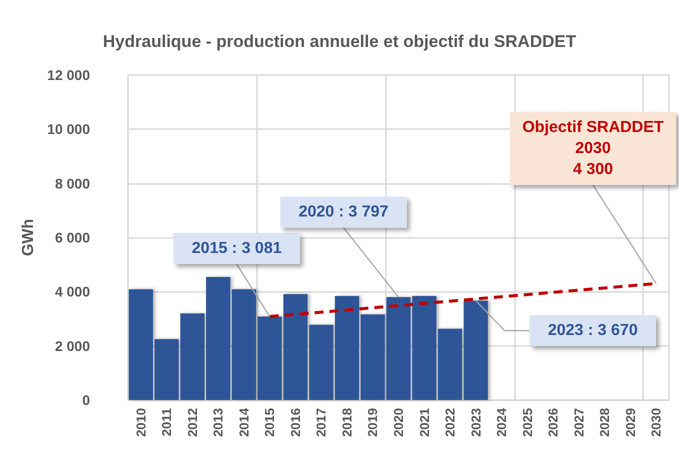 This screenshot has height=457, width=679. What do you see at coordinates (72, 238) in the screenshot?
I see `y-tick-label: 6 000` at bounding box center [72, 238].